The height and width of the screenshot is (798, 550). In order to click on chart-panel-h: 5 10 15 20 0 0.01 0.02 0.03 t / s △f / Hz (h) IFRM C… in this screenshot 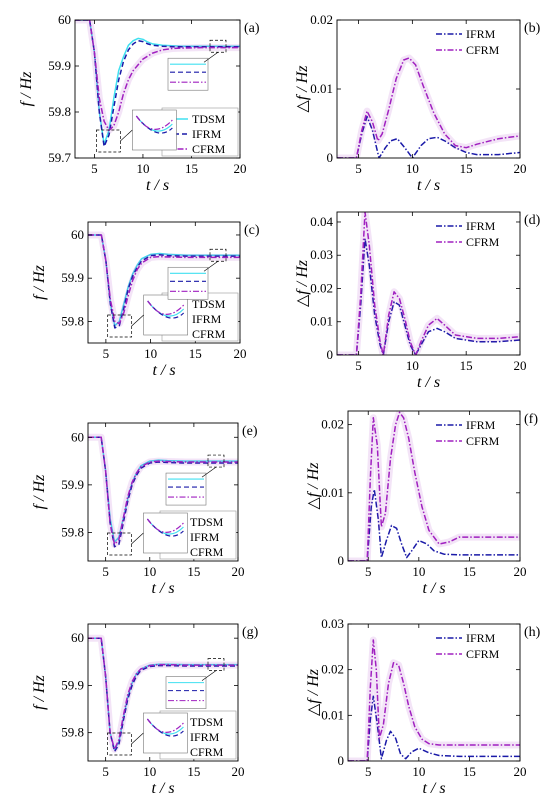, I will do `click(423, 706)`.